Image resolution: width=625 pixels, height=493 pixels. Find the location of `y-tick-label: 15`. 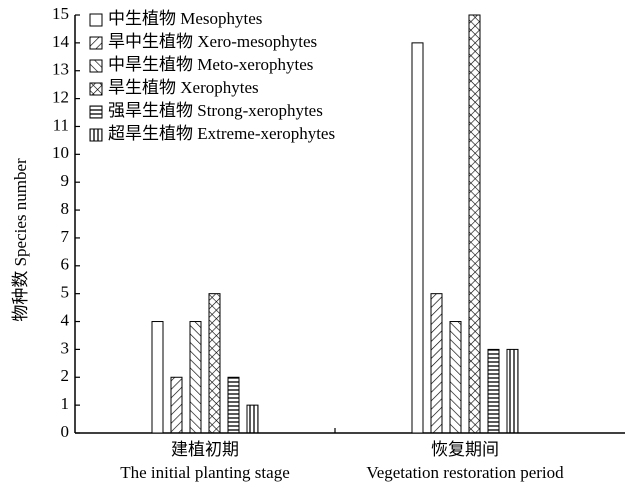

y-tick-label: 15 is located at coordinates (60, 13).